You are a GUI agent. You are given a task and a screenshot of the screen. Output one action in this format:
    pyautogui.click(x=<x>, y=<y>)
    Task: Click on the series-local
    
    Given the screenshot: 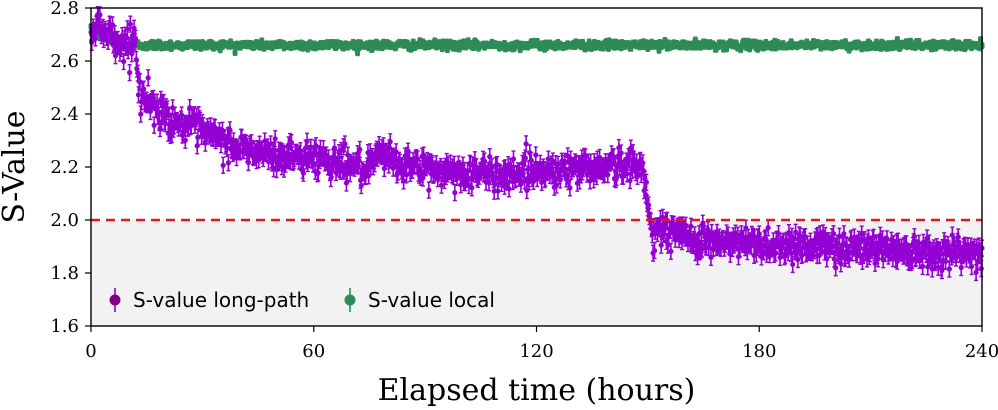 What is the action you would take?
    pyautogui.click(x=536, y=40)
    